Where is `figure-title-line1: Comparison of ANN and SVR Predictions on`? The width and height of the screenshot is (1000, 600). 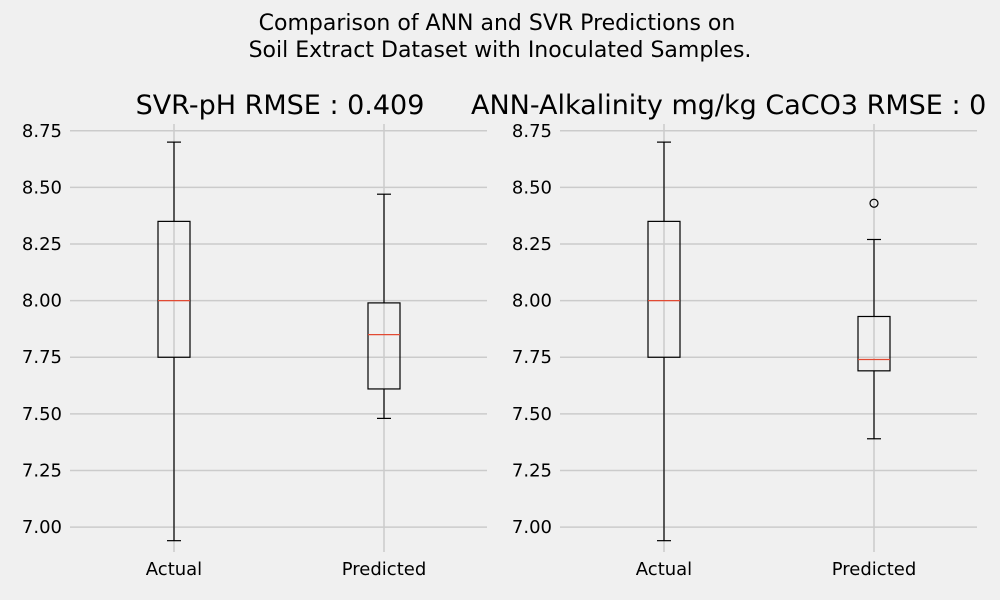
figure-title-line1: Comparison of ANN and SVR Predictions on is located at coordinates (497, 23).